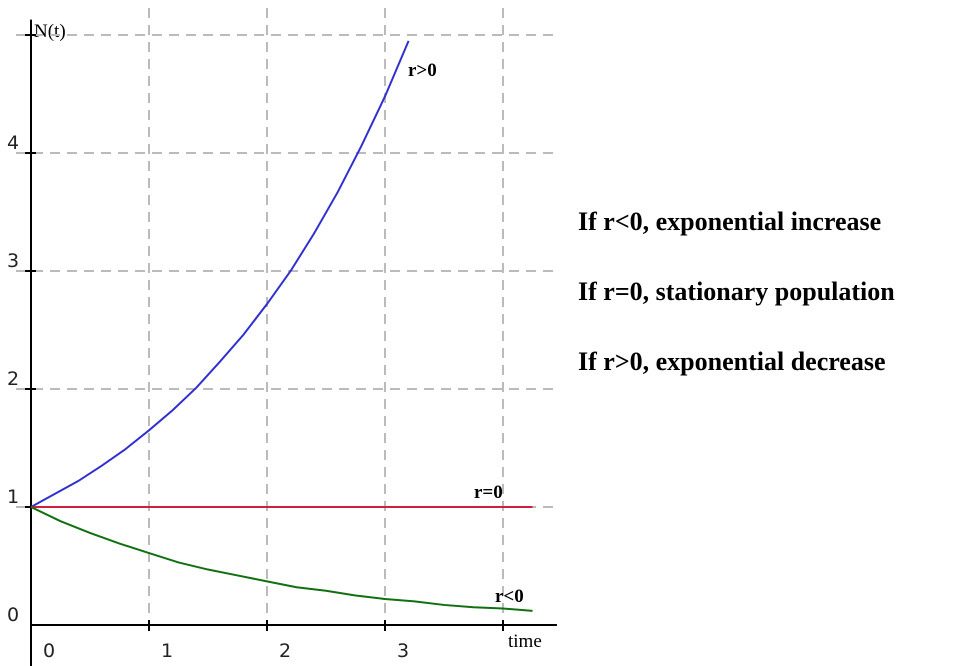  Describe the element at coordinates (509, 596) in the screenshot. I see `series-label: r<0` at that location.